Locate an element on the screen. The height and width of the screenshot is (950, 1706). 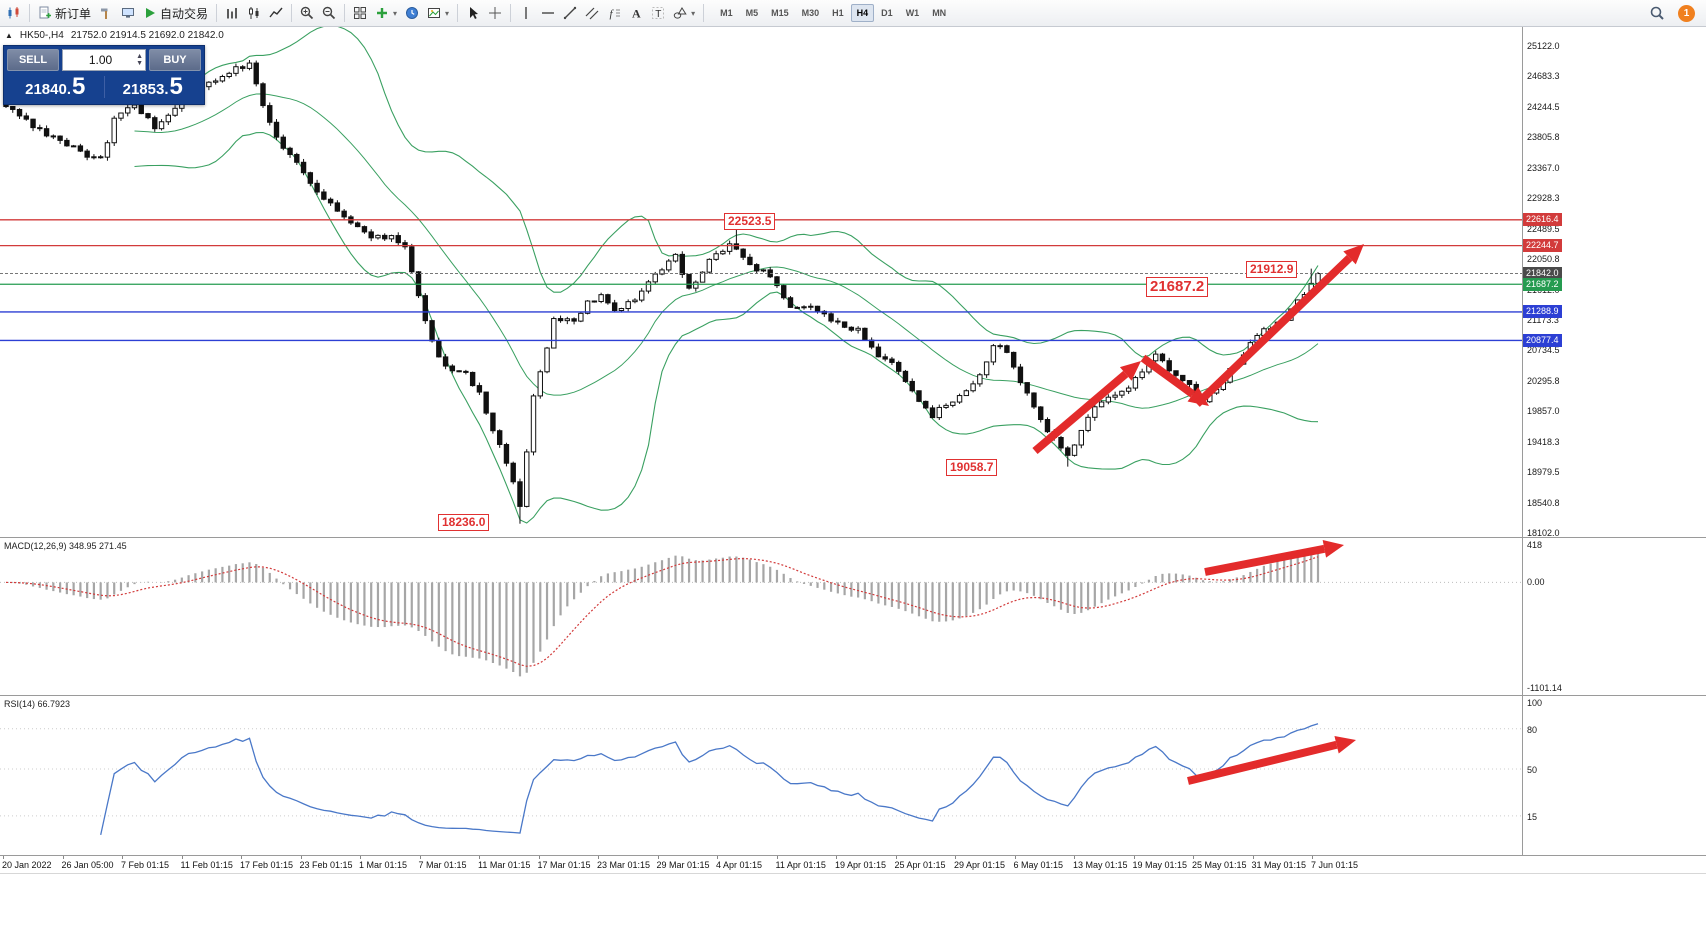
tile-windows-icon is located at coordinates (360, 13).